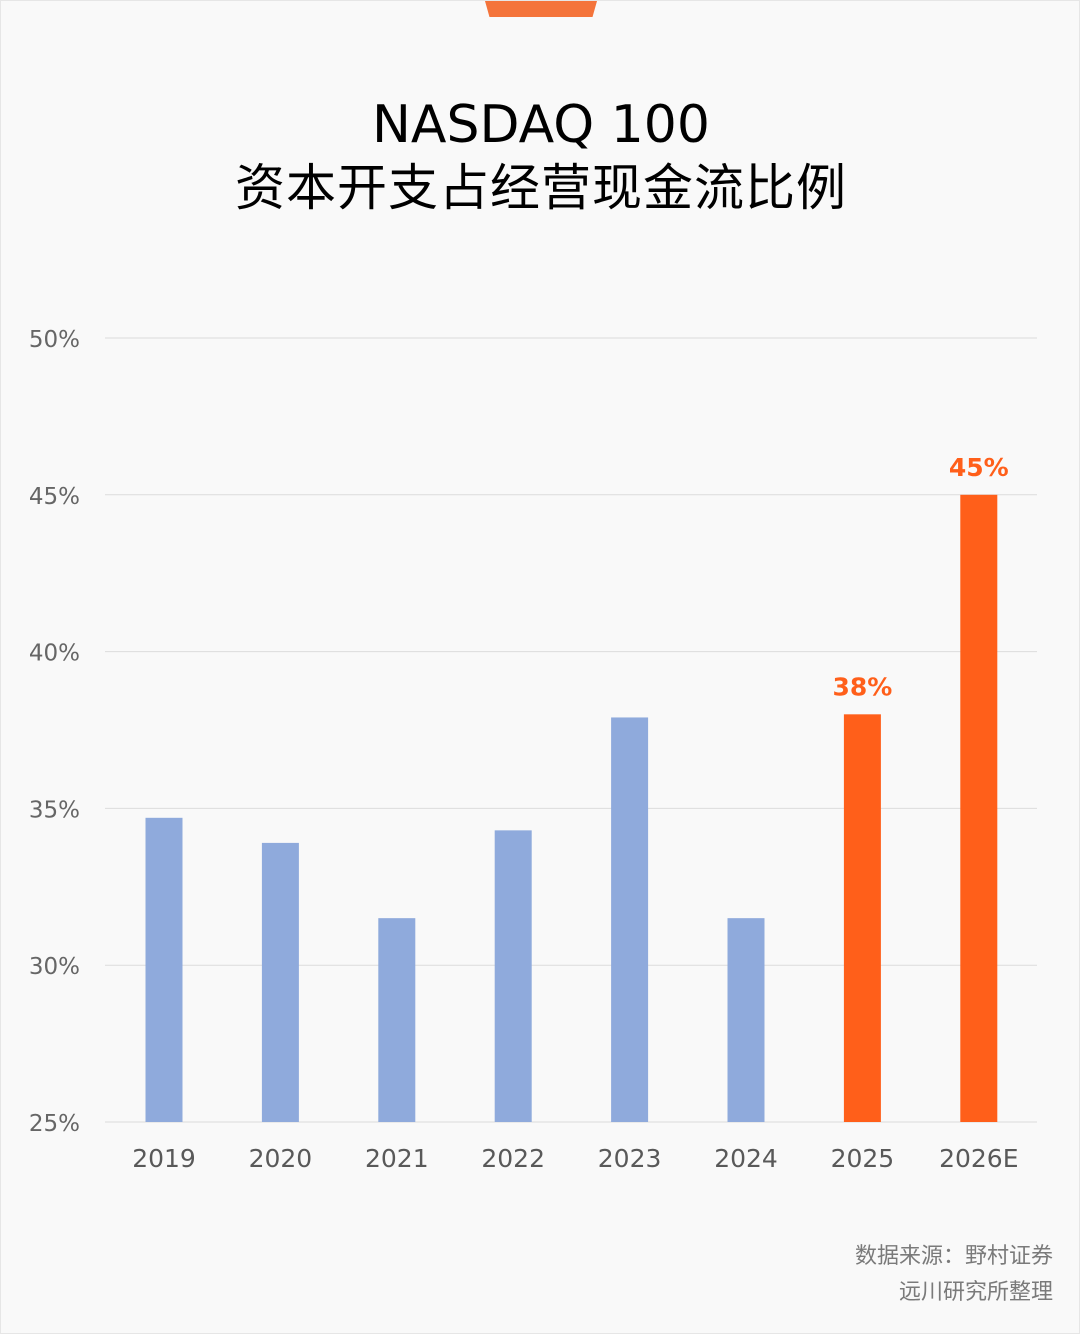 This screenshot has height=1334, width=1080. What do you see at coordinates (954, 1275) in the screenshot?
I see `source-note: 数据来源：野村证券 远川研究所整理` at bounding box center [954, 1275].